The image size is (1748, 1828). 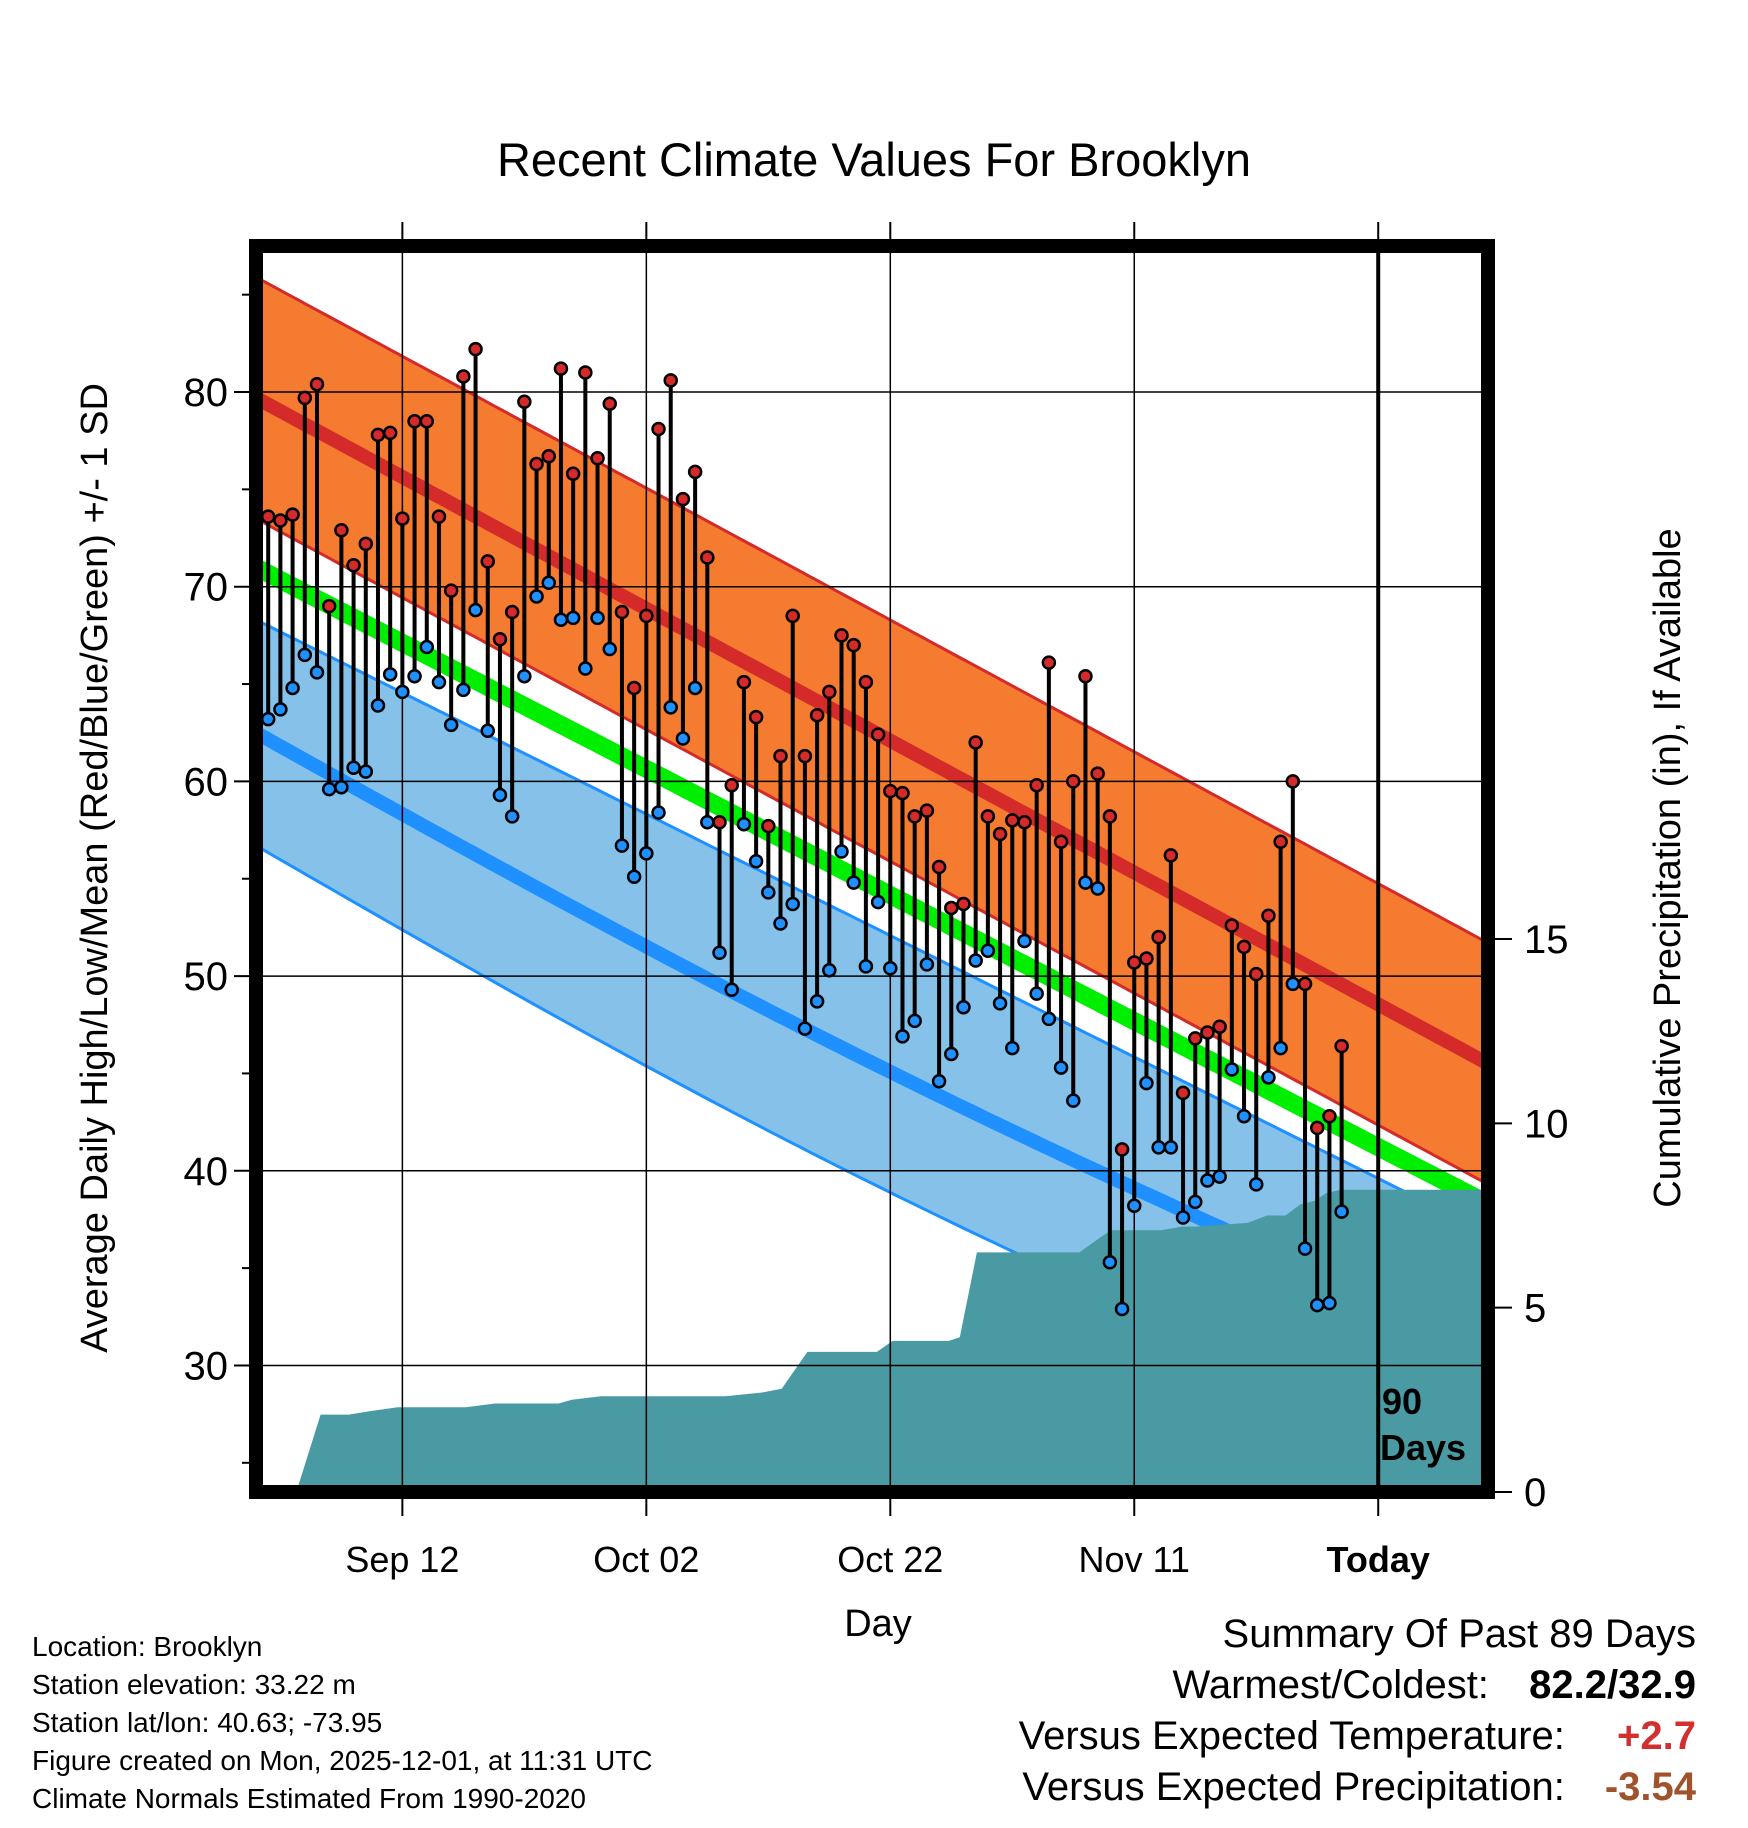 I want to click on elevation-text: Station elevation: 33.22 m, so click(x=194, y=1684).